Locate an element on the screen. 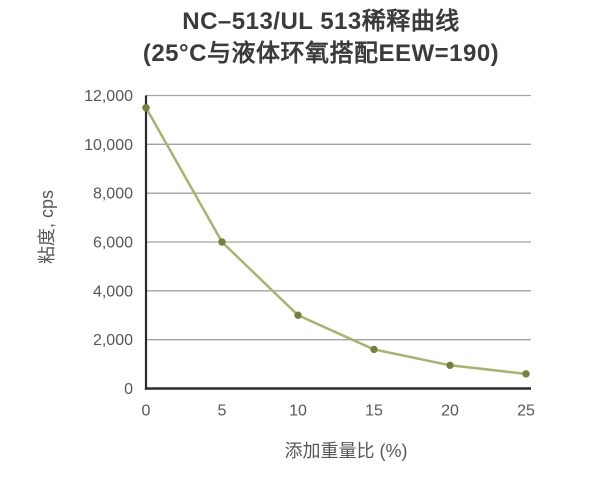 The image size is (600, 500). y-tick-labels: 0 2,000 4,000 6,000 8,000 10,000 12,000 is located at coordinates (108, 243).